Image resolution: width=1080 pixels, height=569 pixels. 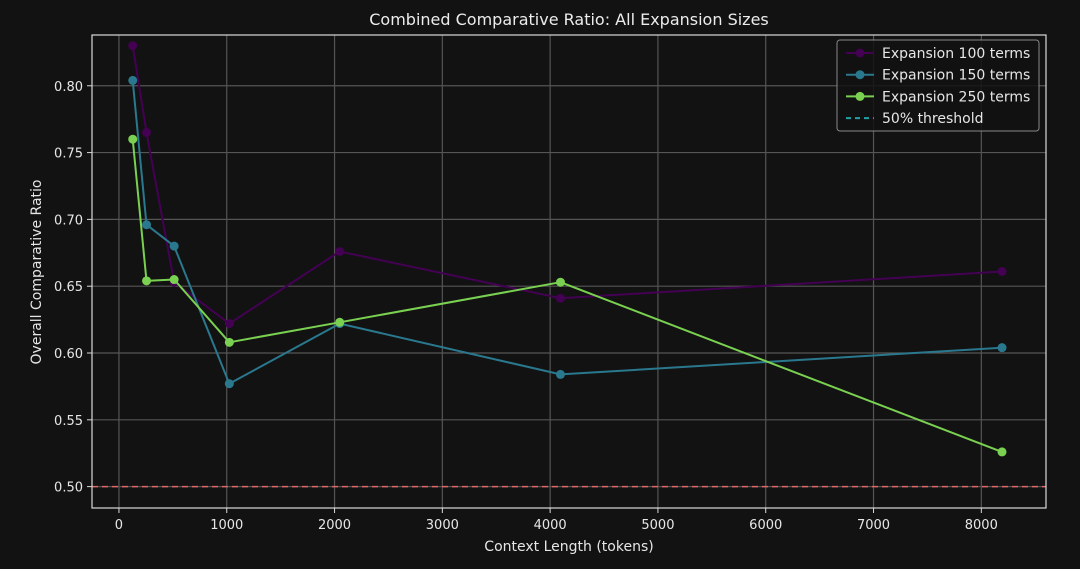 I want to click on y-tick-label: 0.55, so click(x=68, y=421).